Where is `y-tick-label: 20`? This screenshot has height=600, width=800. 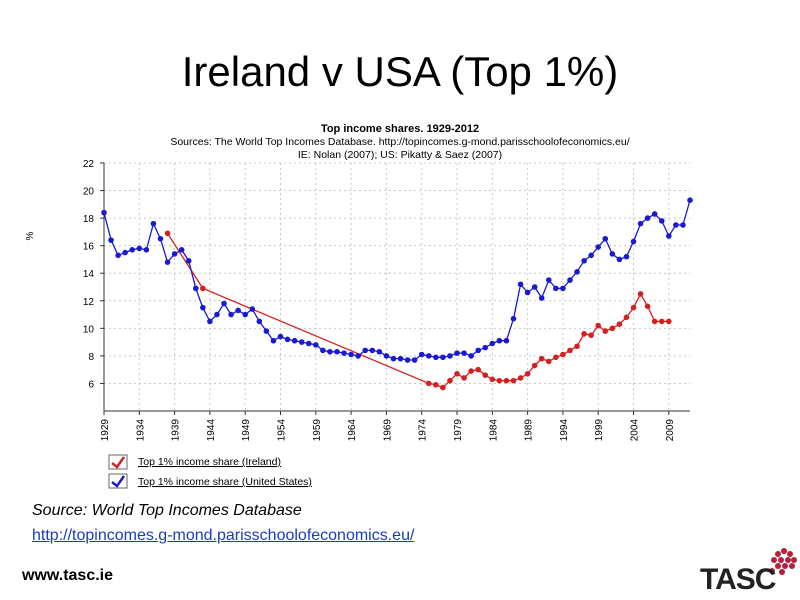 y-tick-label: 20 is located at coordinates (89, 192).